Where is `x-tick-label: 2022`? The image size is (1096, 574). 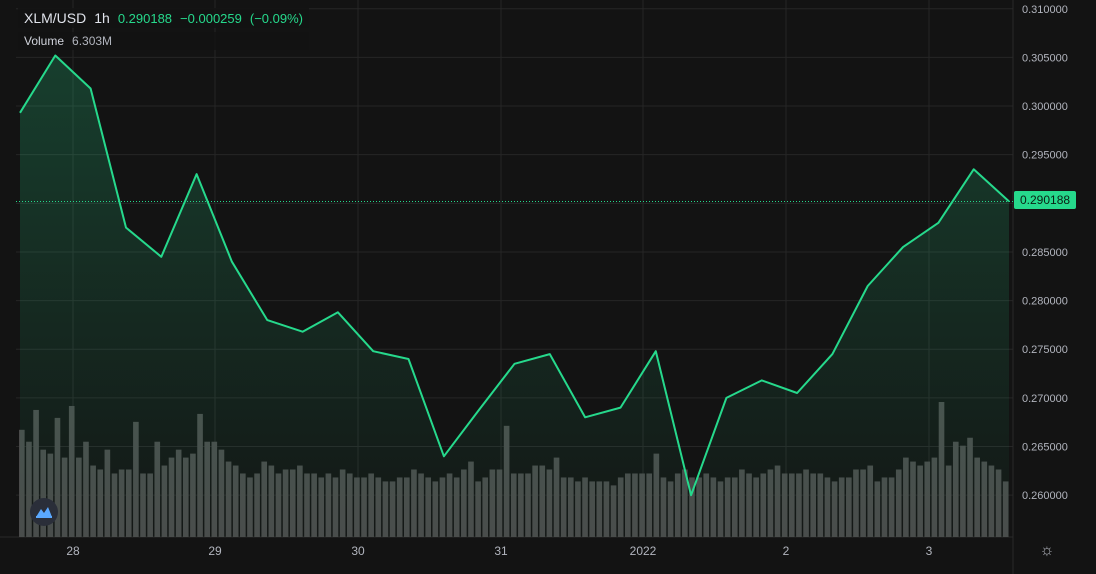
x-tick-label: 2022 is located at coordinates (643, 551).